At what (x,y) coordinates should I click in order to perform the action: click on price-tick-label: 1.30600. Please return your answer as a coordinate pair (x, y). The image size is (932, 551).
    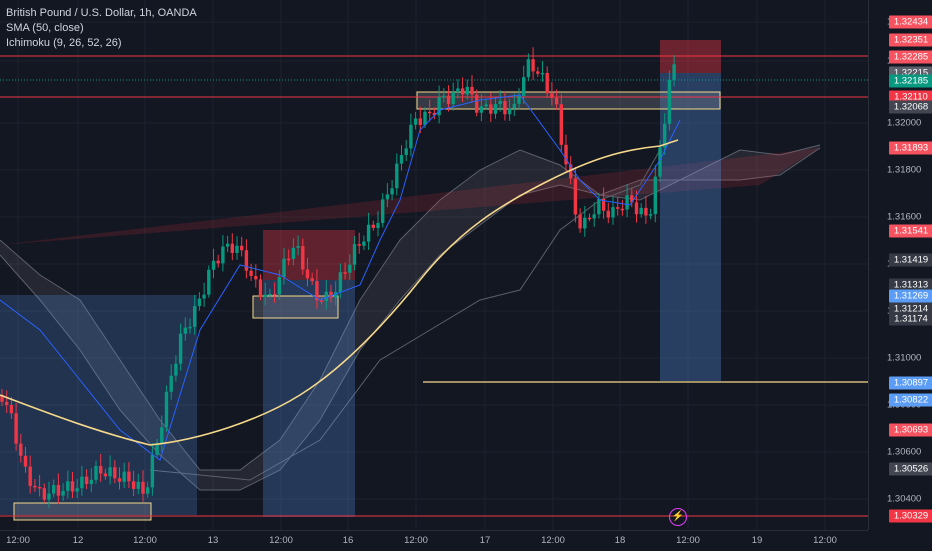
    Looking at the image, I should click on (904, 452).